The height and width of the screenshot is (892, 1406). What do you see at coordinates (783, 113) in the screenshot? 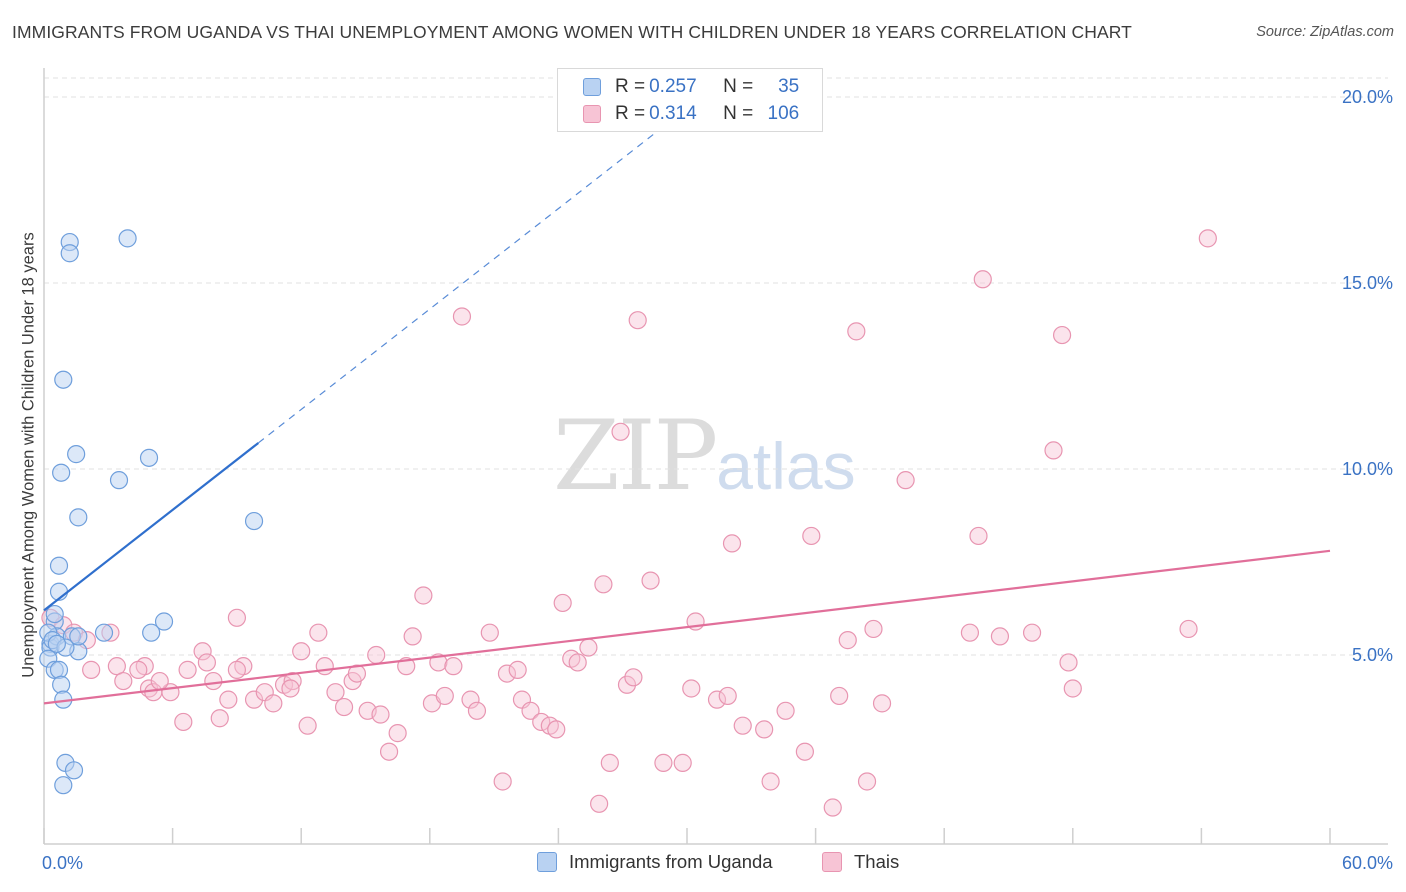
I see `thai-n-value: 106` at bounding box center [783, 113].